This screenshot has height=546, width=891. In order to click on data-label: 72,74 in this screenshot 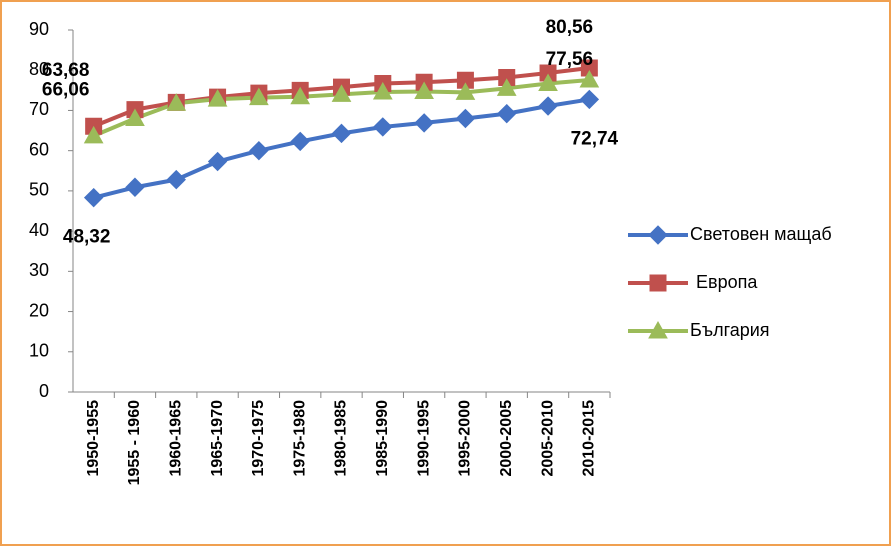, I will do `click(595, 138)`.